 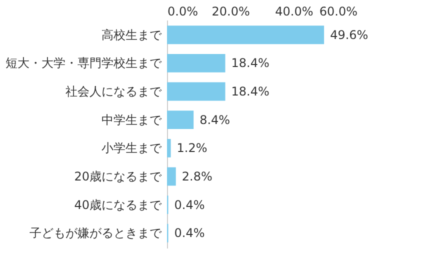 What do you see at coordinates (192, 148) in the screenshot?
I see `data-label: 1.2%` at bounding box center [192, 148].